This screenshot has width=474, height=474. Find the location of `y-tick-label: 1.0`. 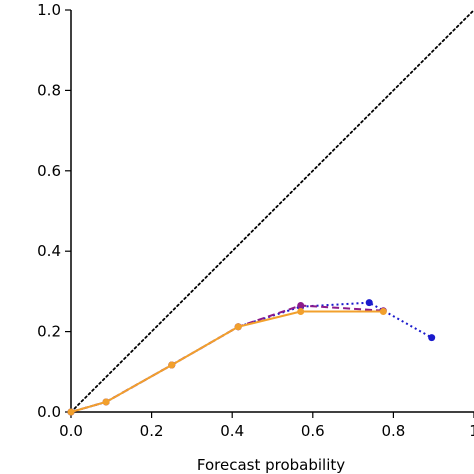

y-tick-label: 1.0 is located at coordinates (49, 10).